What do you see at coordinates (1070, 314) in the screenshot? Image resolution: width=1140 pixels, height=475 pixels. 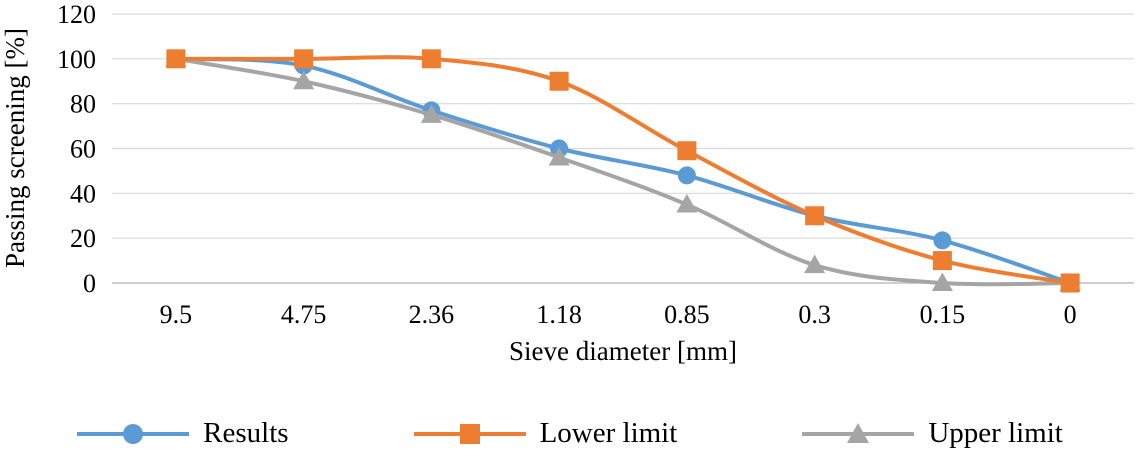 I see `x-tick-label: 0` at bounding box center [1070, 314].